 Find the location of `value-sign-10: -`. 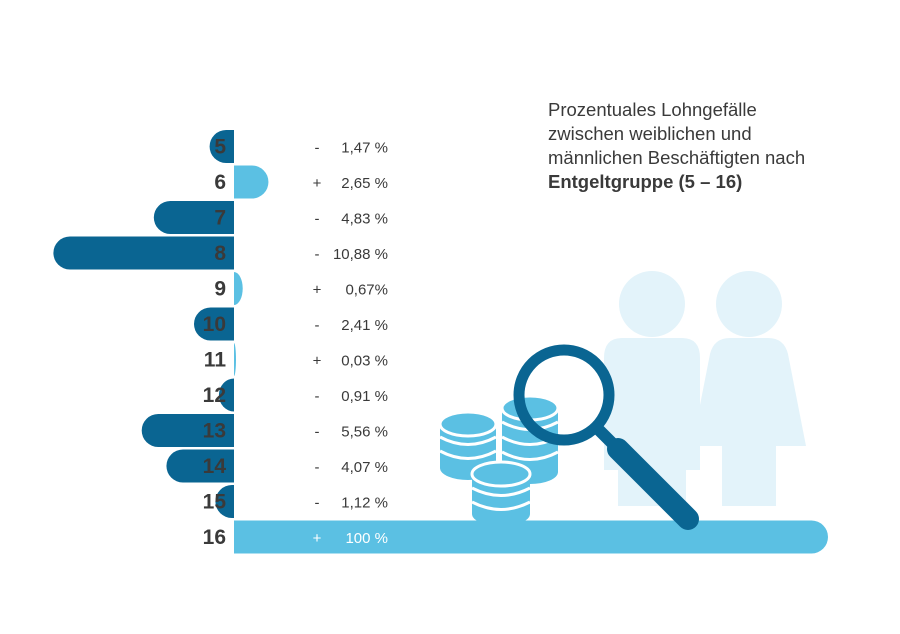

value-sign-10: - is located at coordinates (317, 325).